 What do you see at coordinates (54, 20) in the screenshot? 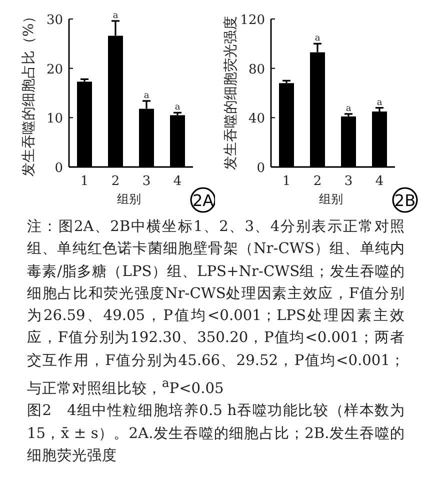
I see `y-tick-label: 30` at bounding box center [54, 20].